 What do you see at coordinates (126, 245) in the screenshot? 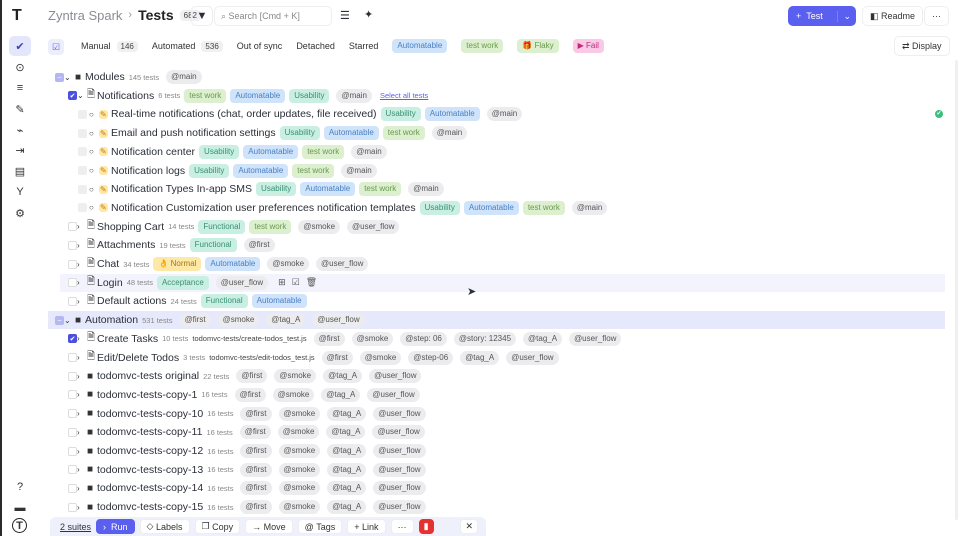
I see `item-name: Attachments` at bounding box center [126, 245].